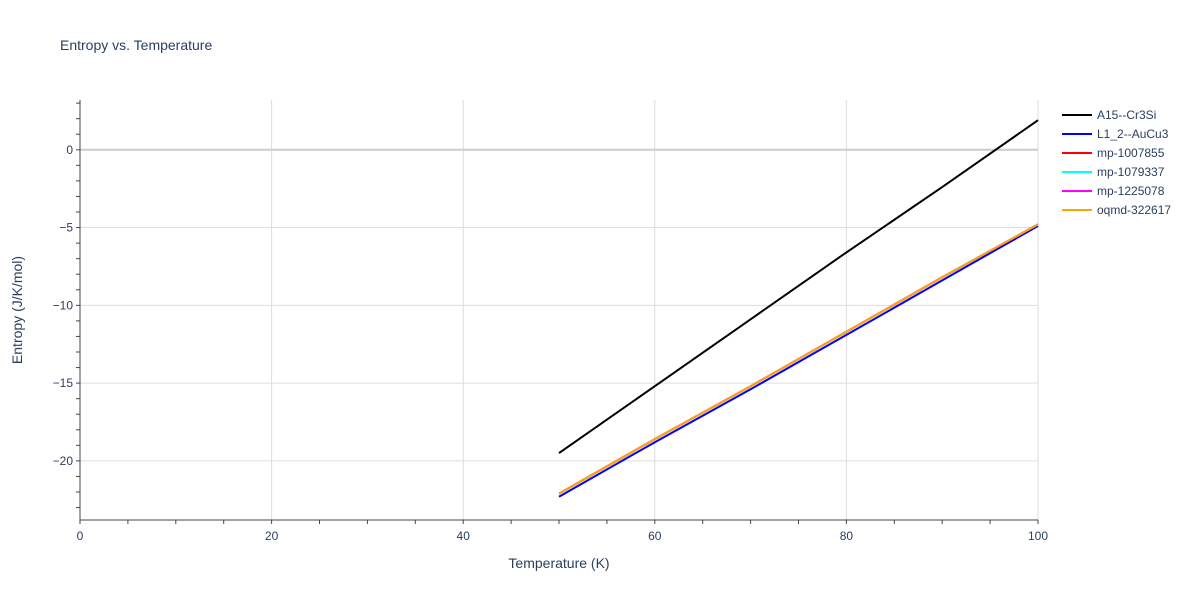 This screenshot has width=1200, height=600. What do you see at coordinates (1038, 536) in the screenshot?
I see `x-tick-label: 100` at bounding box center [1038, 536].